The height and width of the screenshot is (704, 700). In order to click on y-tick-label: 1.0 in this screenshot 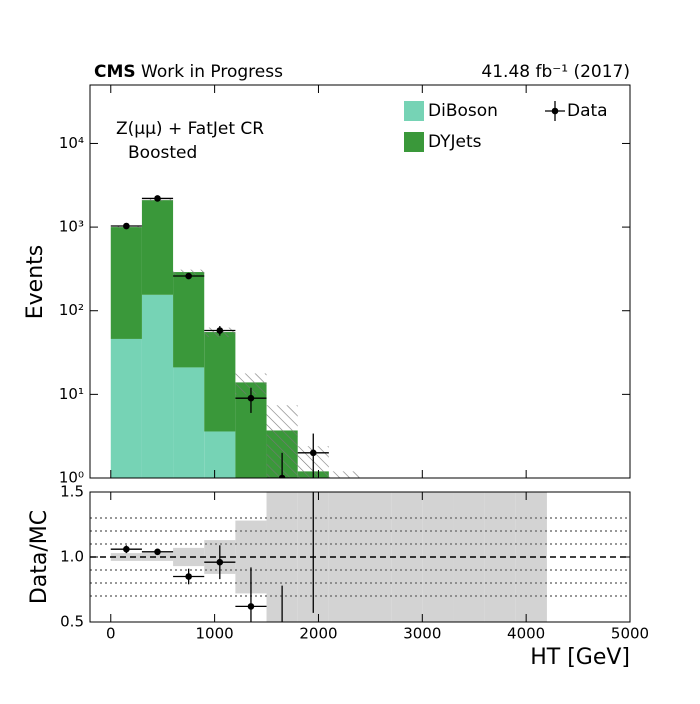, I will do `click(72, 557)`.